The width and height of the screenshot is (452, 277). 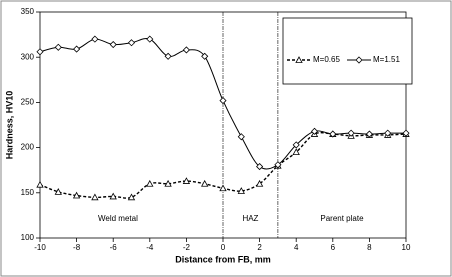 What do you see at coordinates (223, 247) in the screenshot?
I see `x-tick-label: 0` at bounding box center [223, 247].